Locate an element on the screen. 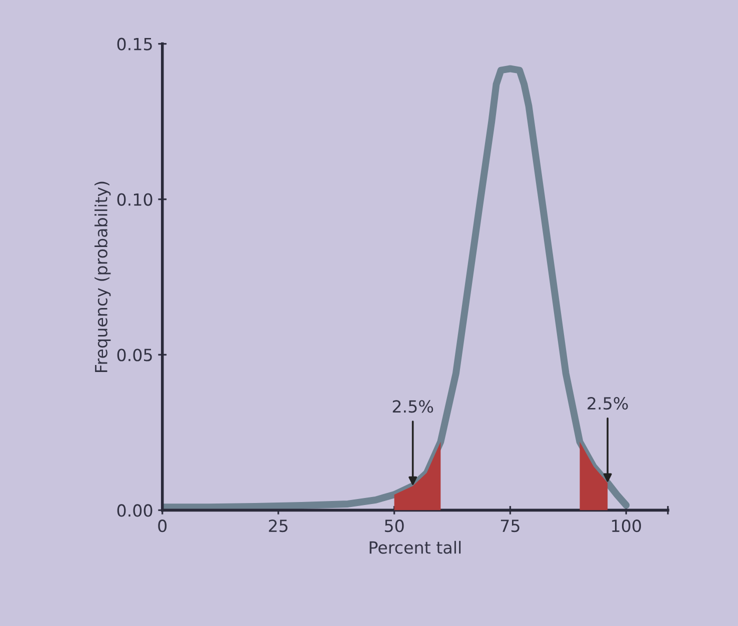  y-tick-label: 0.10 is located at coordinates (134, 199).